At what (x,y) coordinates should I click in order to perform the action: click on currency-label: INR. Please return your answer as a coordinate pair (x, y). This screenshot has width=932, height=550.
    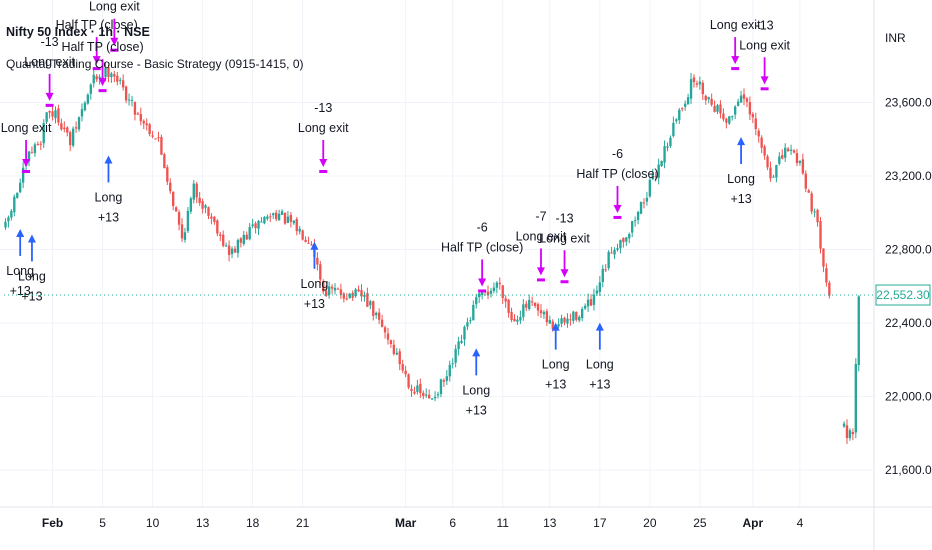
    Looking at the image, I should click on (895, 38).